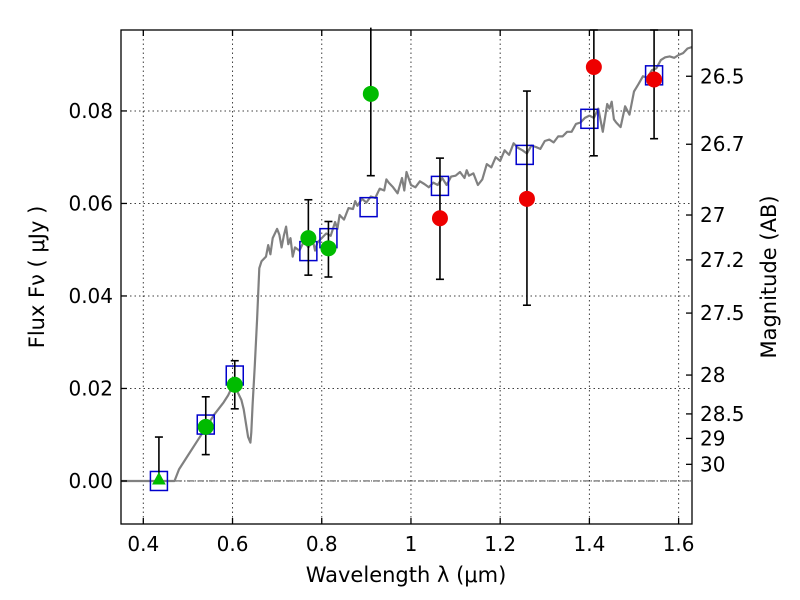  I want to click on x-tick-label: 0.8, so click(322, 544).